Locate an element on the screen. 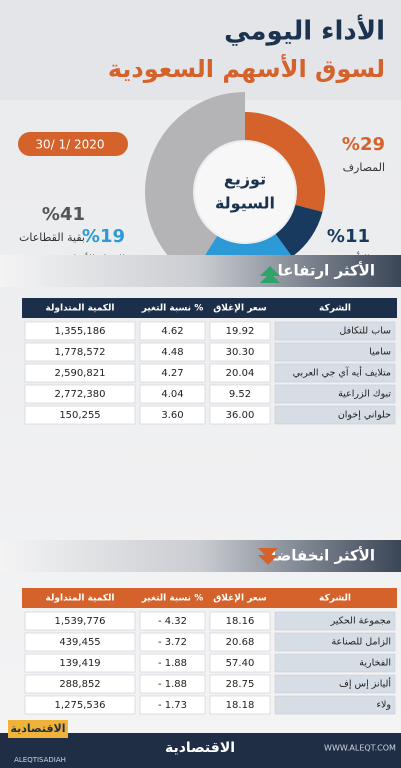 This screenshot has height=768, width=401. table-cell: 150,255 is located at coordinates (79, 415).